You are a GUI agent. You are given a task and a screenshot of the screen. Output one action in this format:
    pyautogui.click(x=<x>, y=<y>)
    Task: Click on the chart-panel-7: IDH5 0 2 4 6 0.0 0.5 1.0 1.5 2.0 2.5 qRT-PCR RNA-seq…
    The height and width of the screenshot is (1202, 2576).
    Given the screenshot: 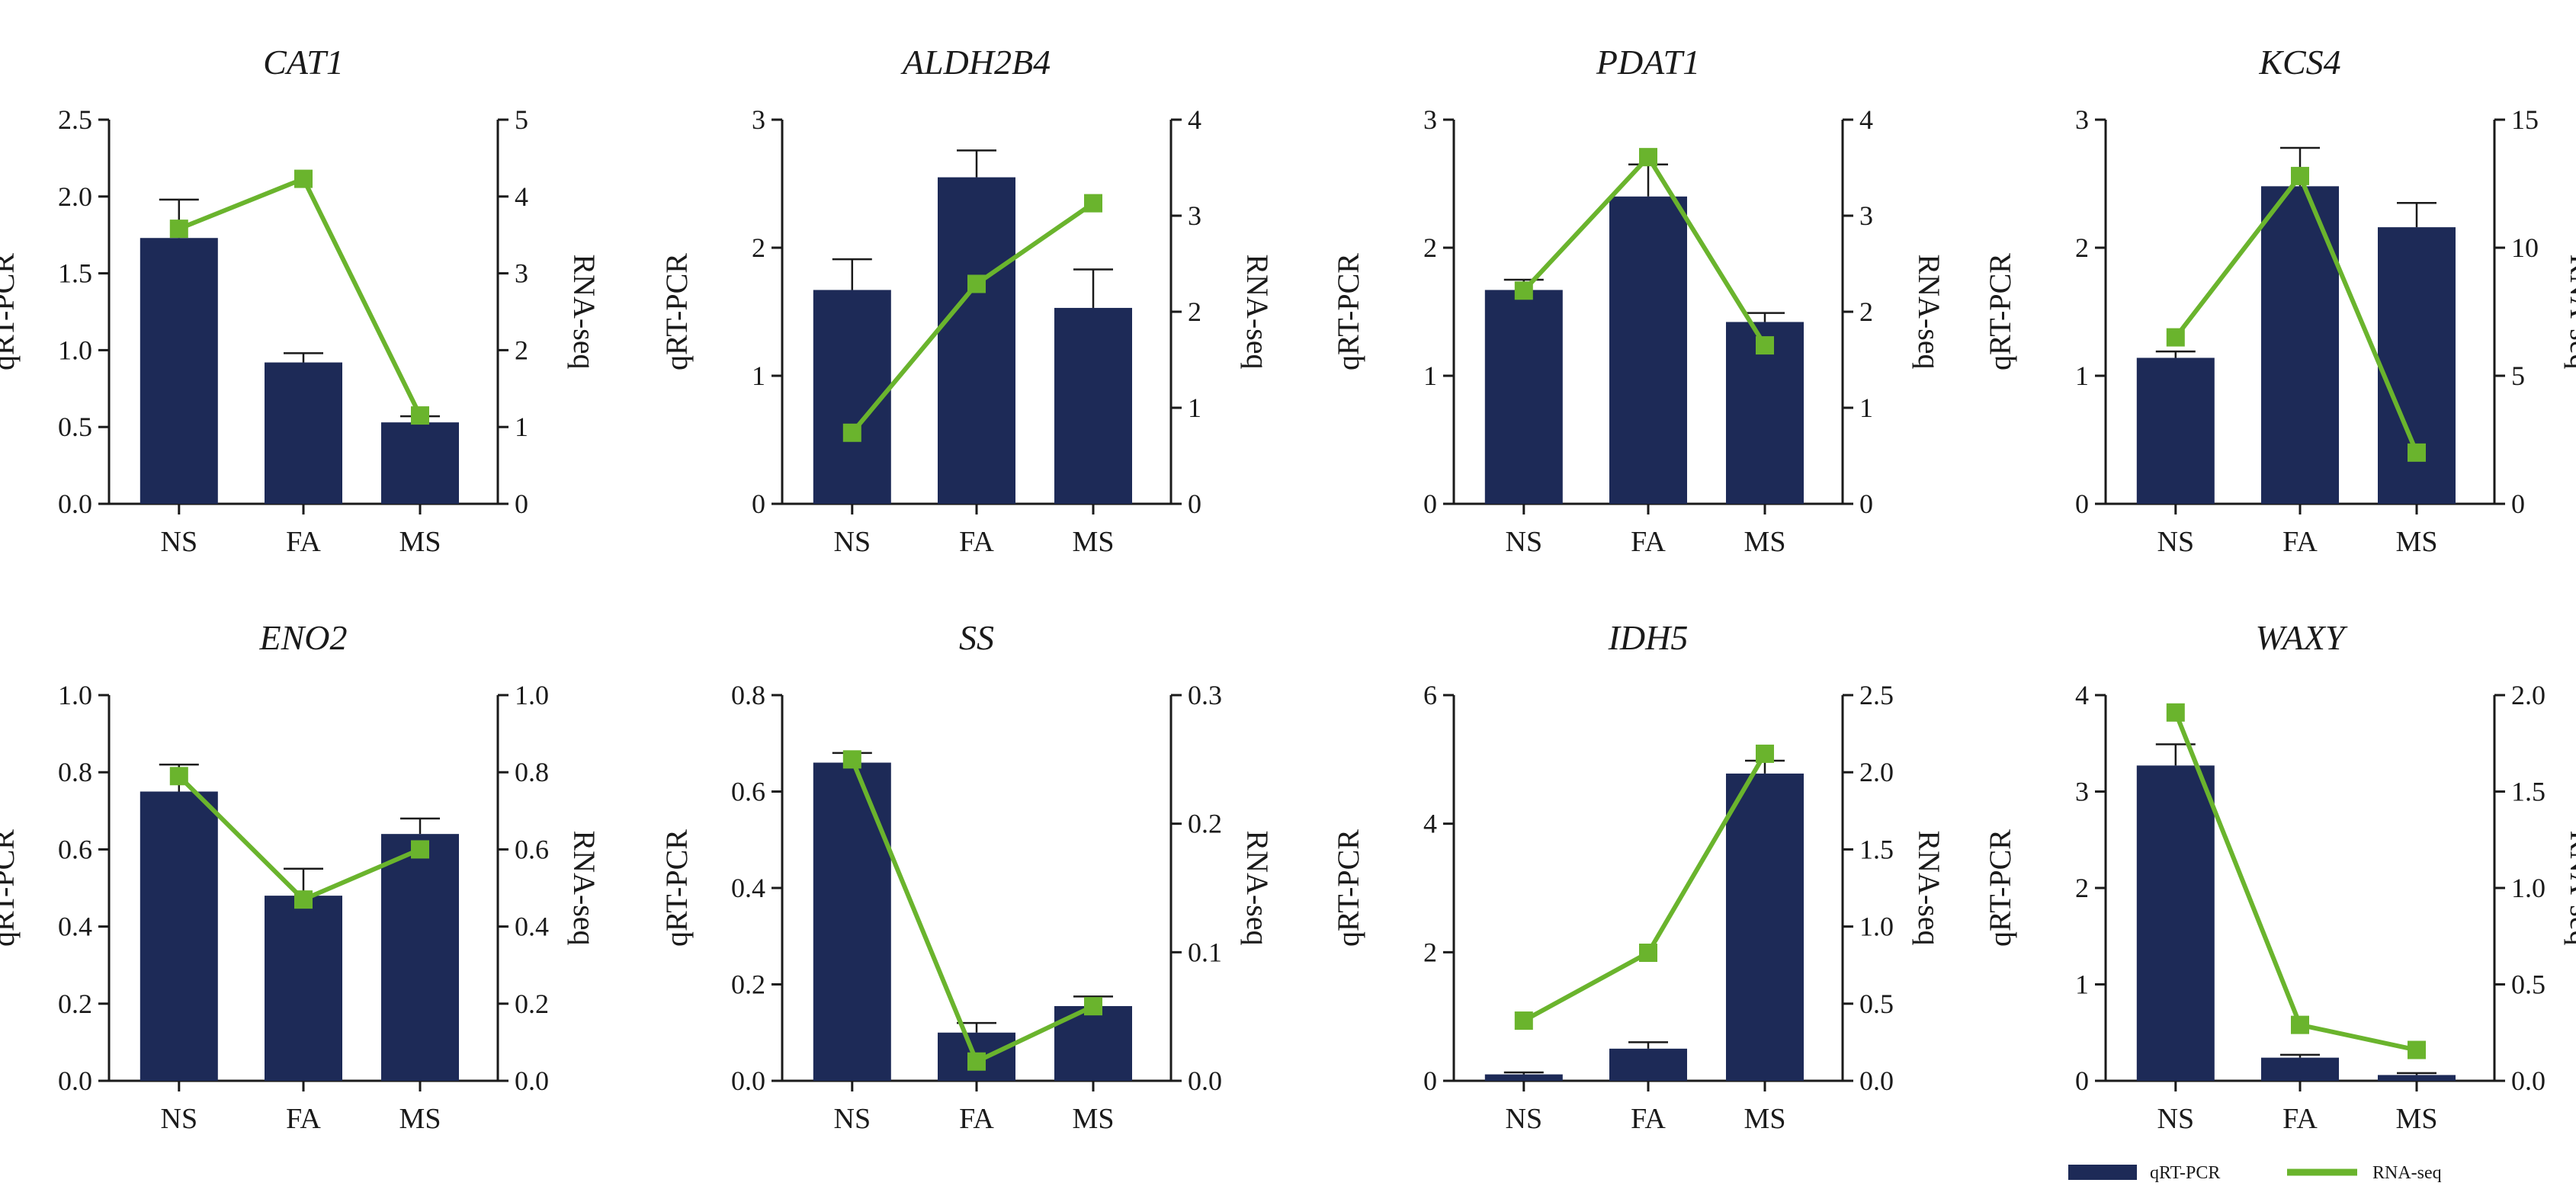 What is the action you would take?
    pyautogui.click(x=1638, y=876)
    